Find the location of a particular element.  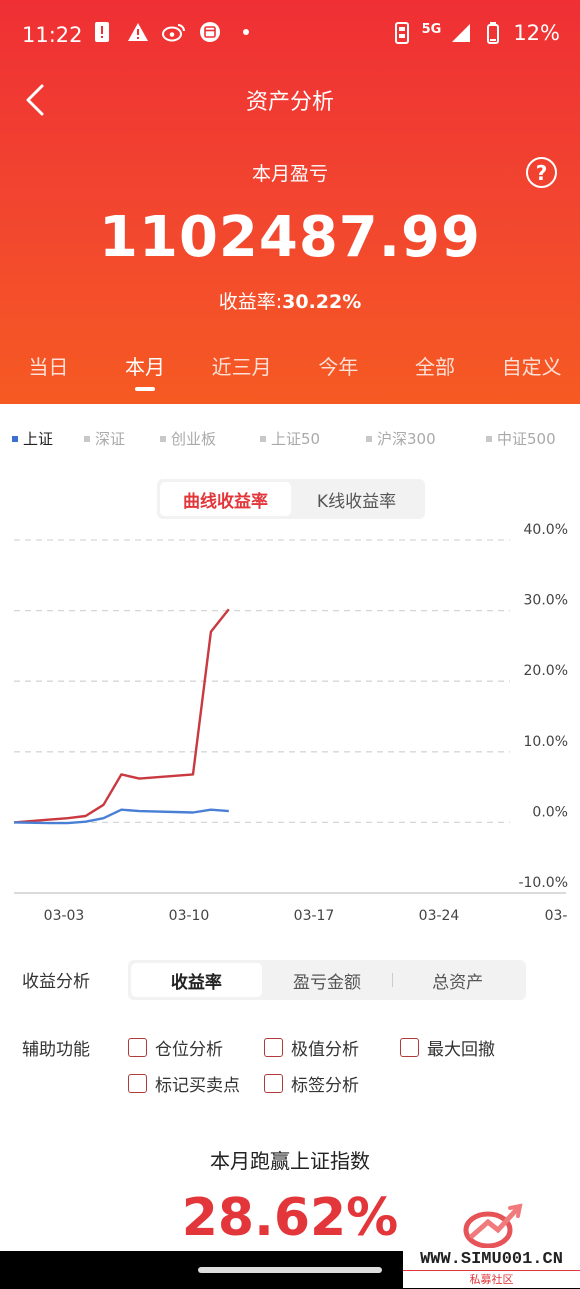

portfolio-return-line is located at coordinates (121, 716).